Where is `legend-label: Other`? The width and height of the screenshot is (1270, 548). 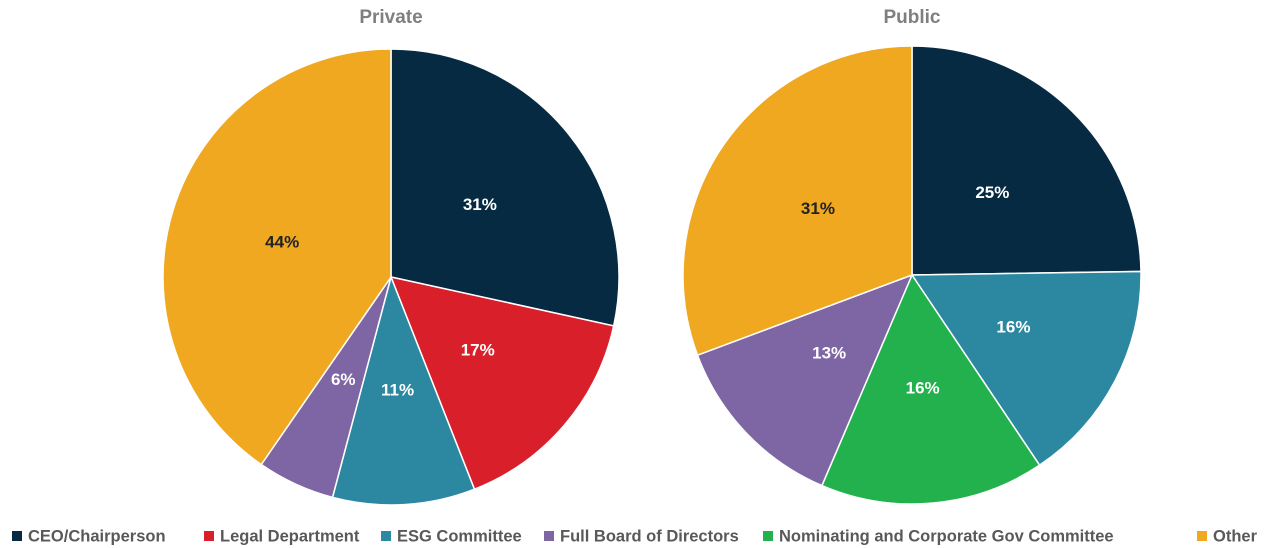 legend-label: Other is located at coordinates (1235, 536).